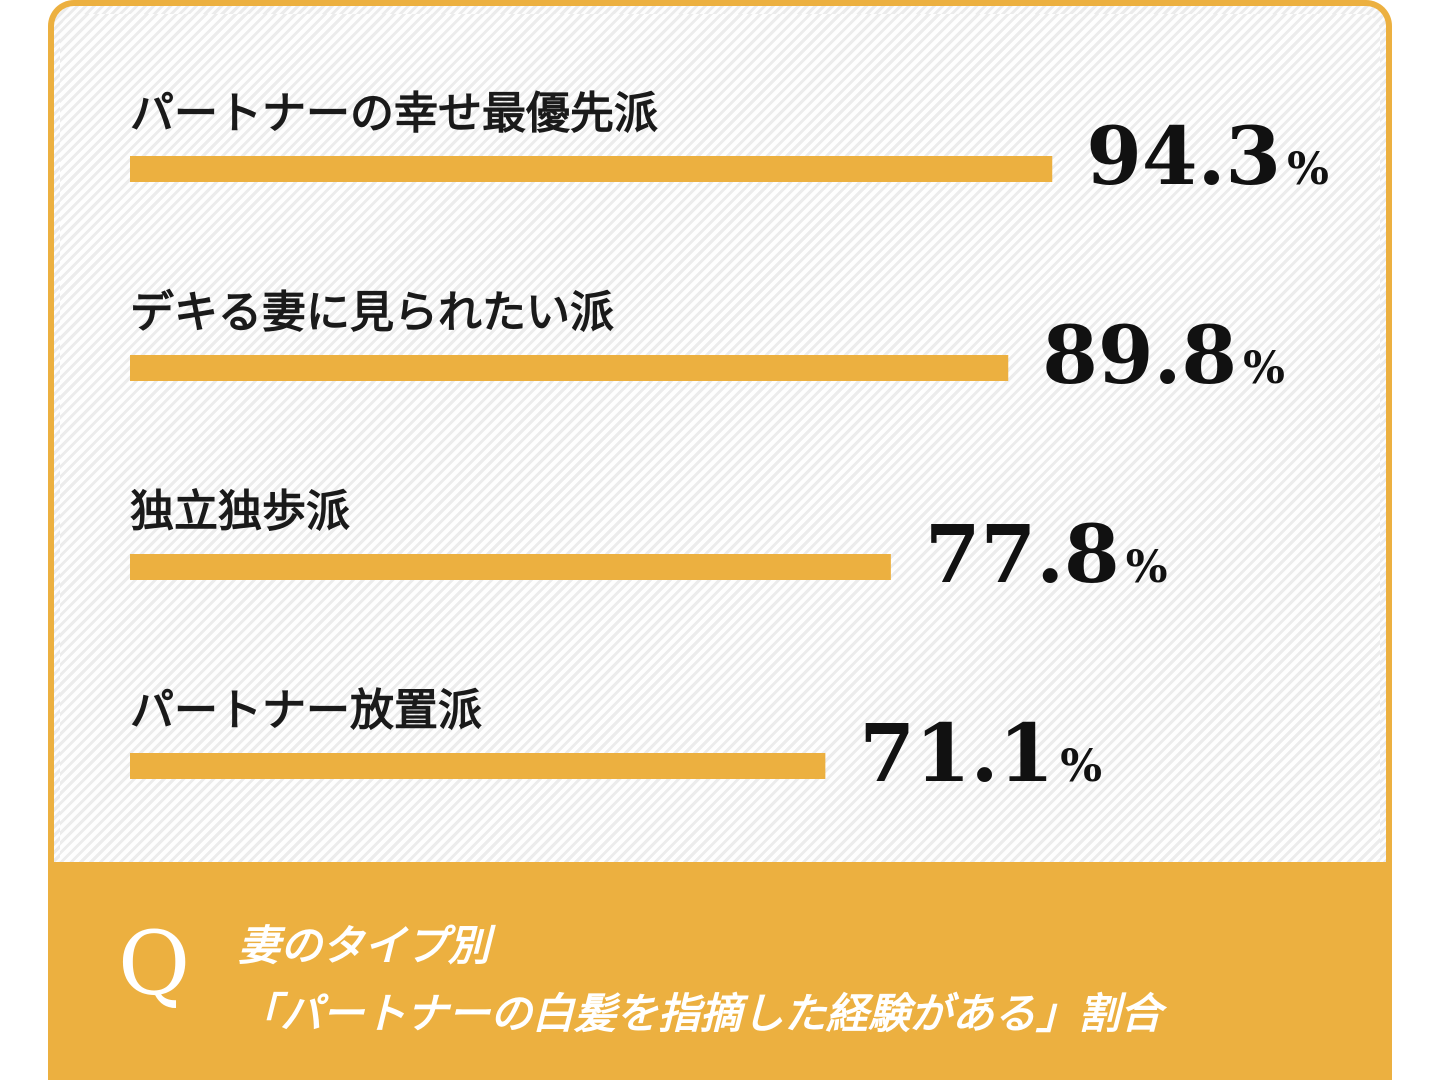 The height and width of the screenshot is (1080, 1440). I want to click on question-mark: Q, so click(154, 963).